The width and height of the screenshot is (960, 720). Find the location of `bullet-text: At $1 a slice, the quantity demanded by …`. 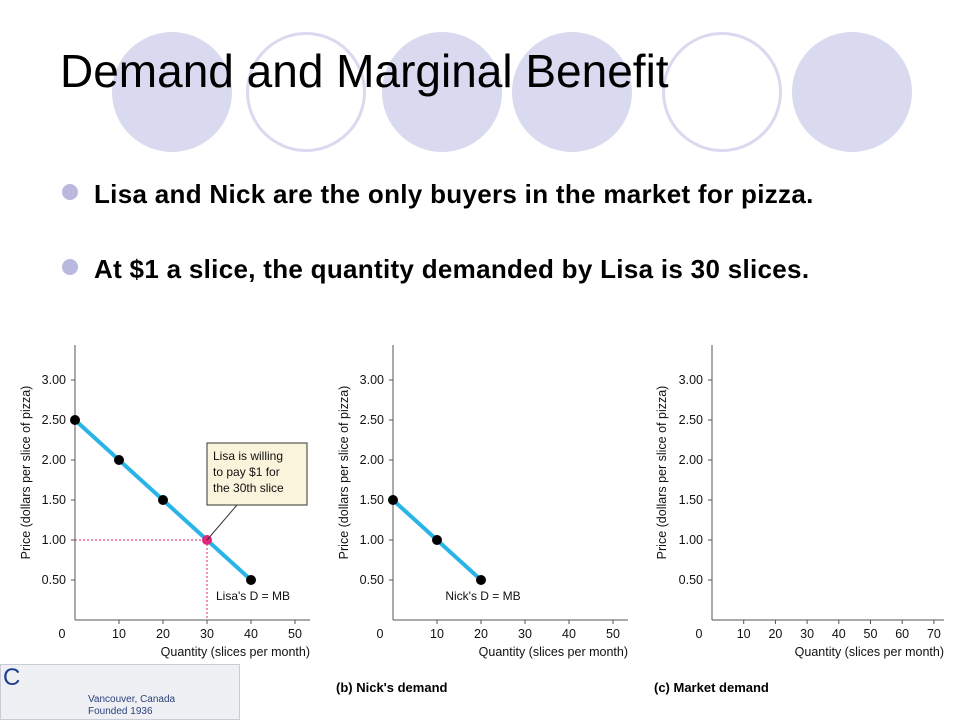

bullet-text: At $1 a slice, the quantity demanded by … is located at coordinates (452, 269).